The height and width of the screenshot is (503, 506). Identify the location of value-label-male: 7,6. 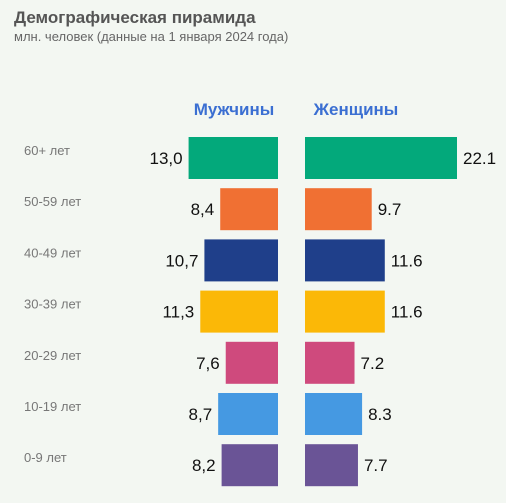
(208, 363).